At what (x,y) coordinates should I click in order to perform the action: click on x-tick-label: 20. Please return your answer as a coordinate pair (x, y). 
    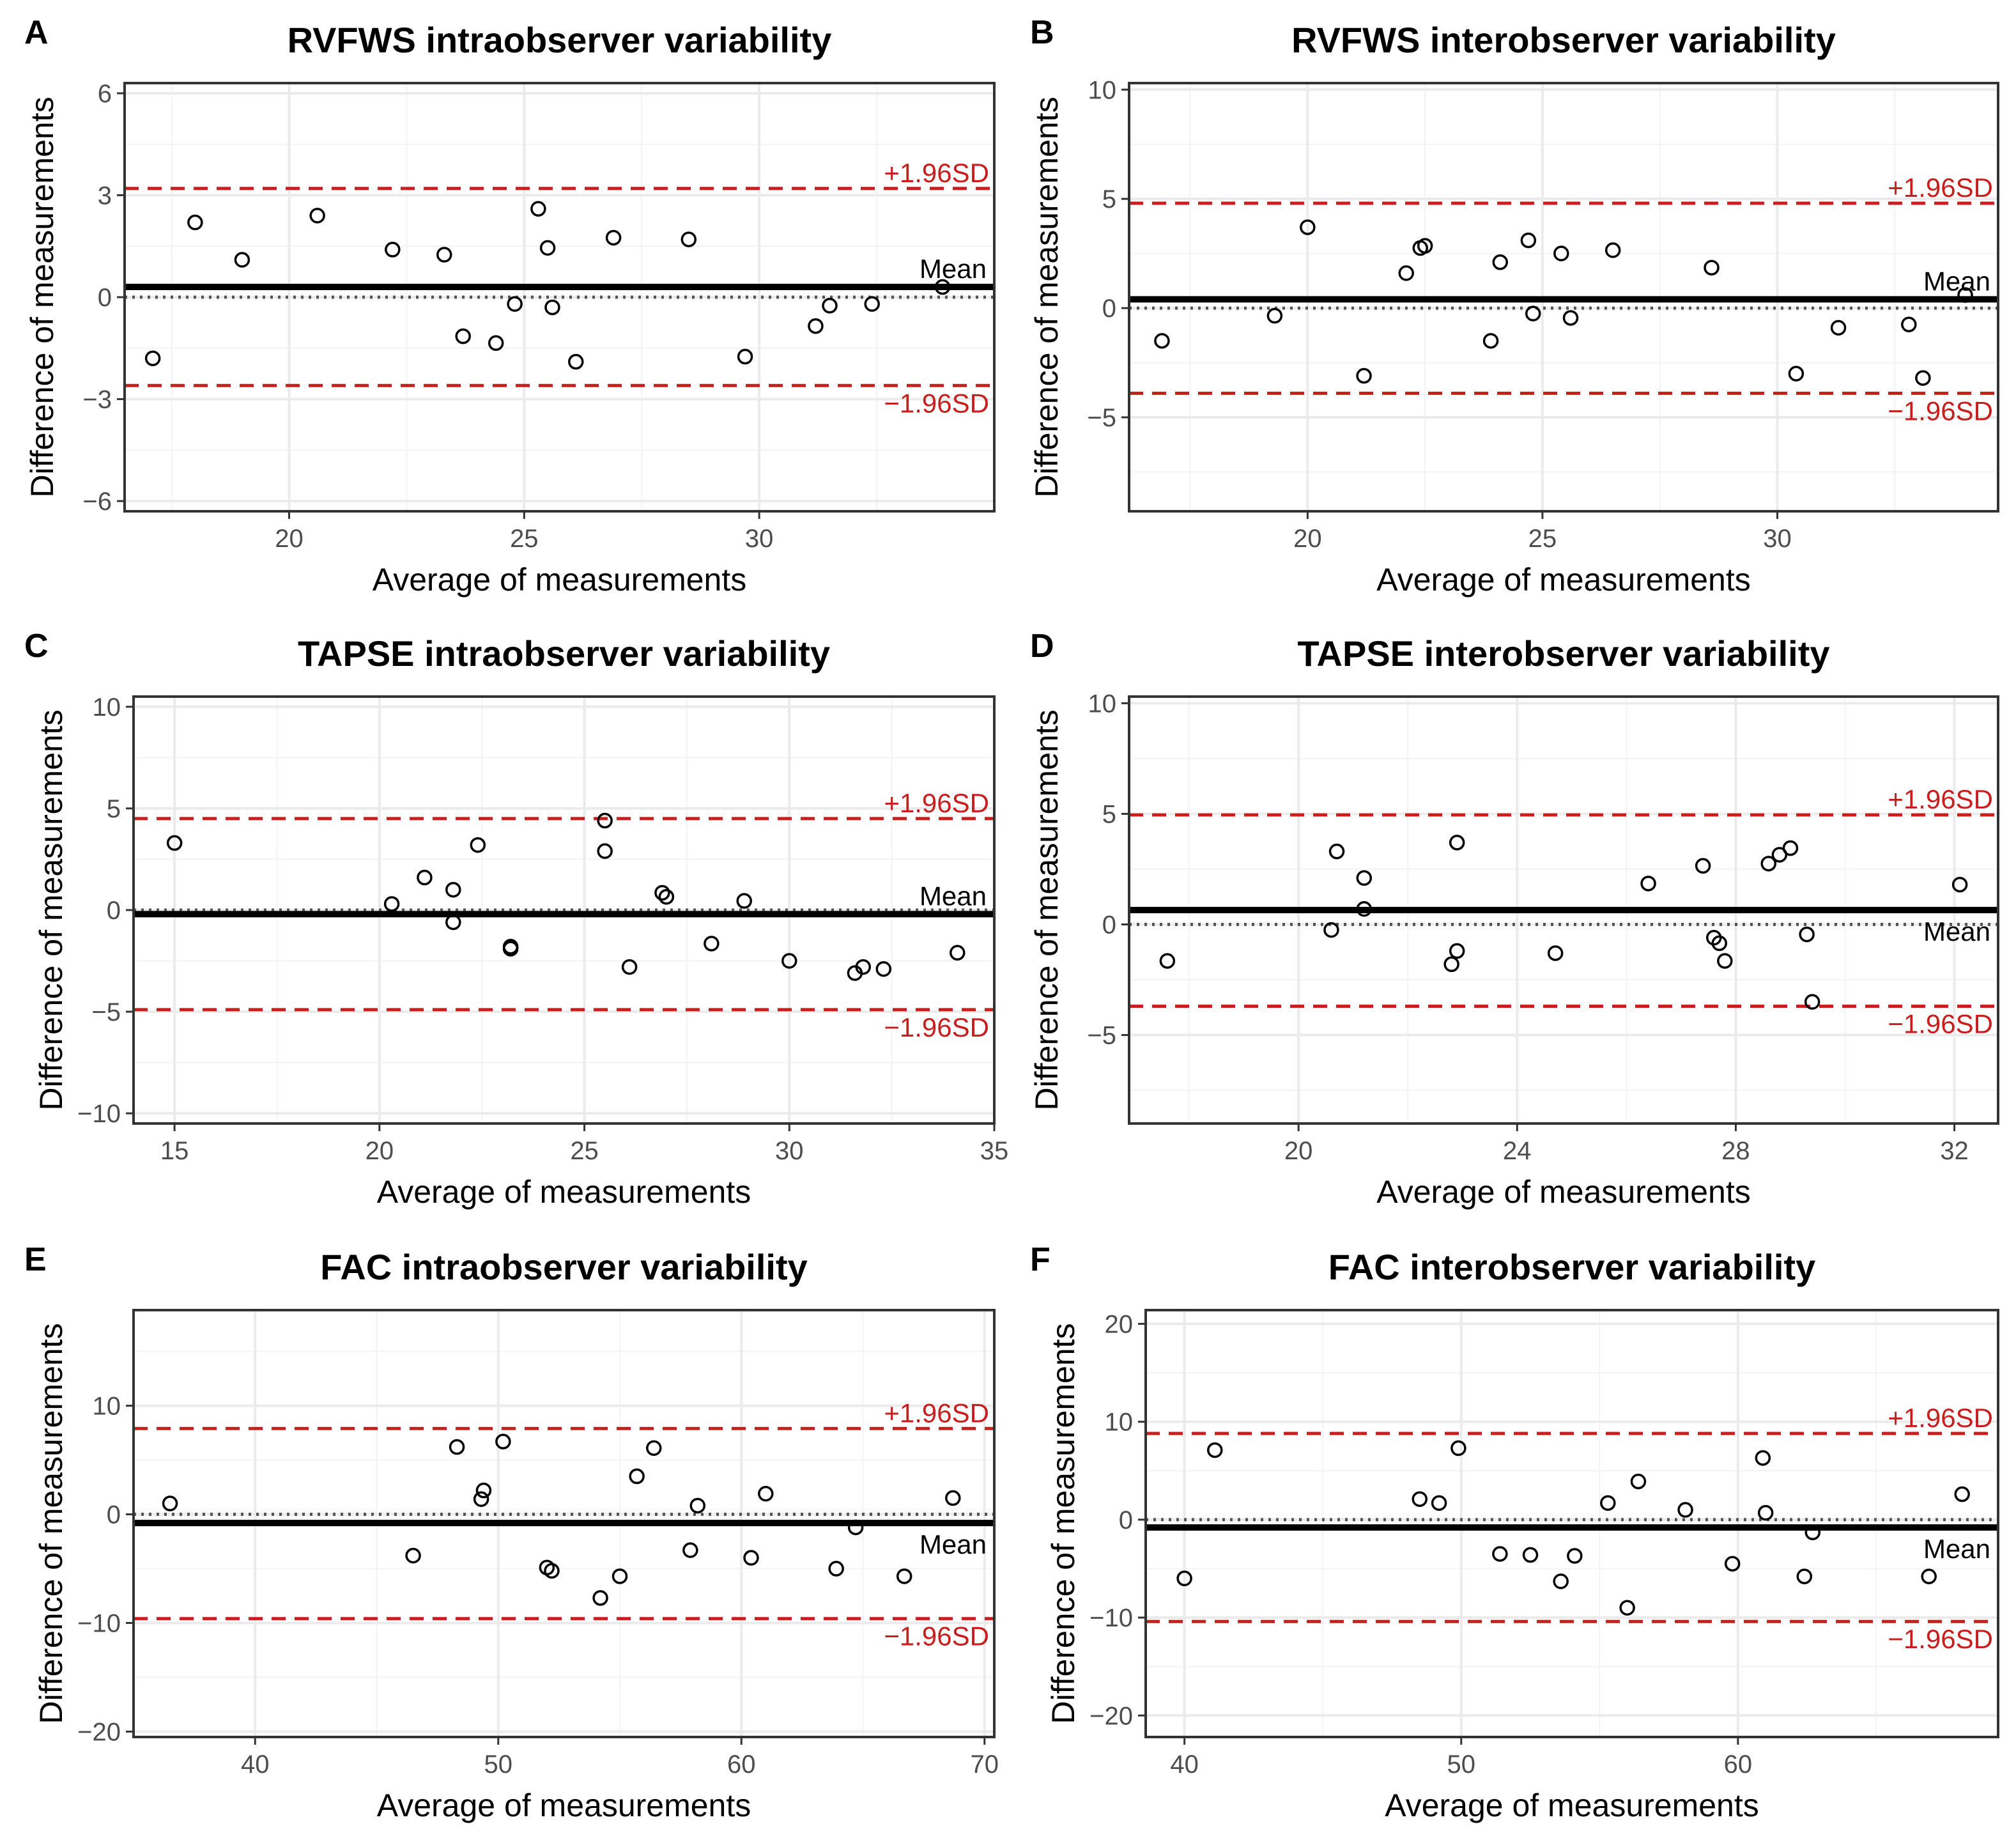
    Looking at the image, I should click on (380, 1151).